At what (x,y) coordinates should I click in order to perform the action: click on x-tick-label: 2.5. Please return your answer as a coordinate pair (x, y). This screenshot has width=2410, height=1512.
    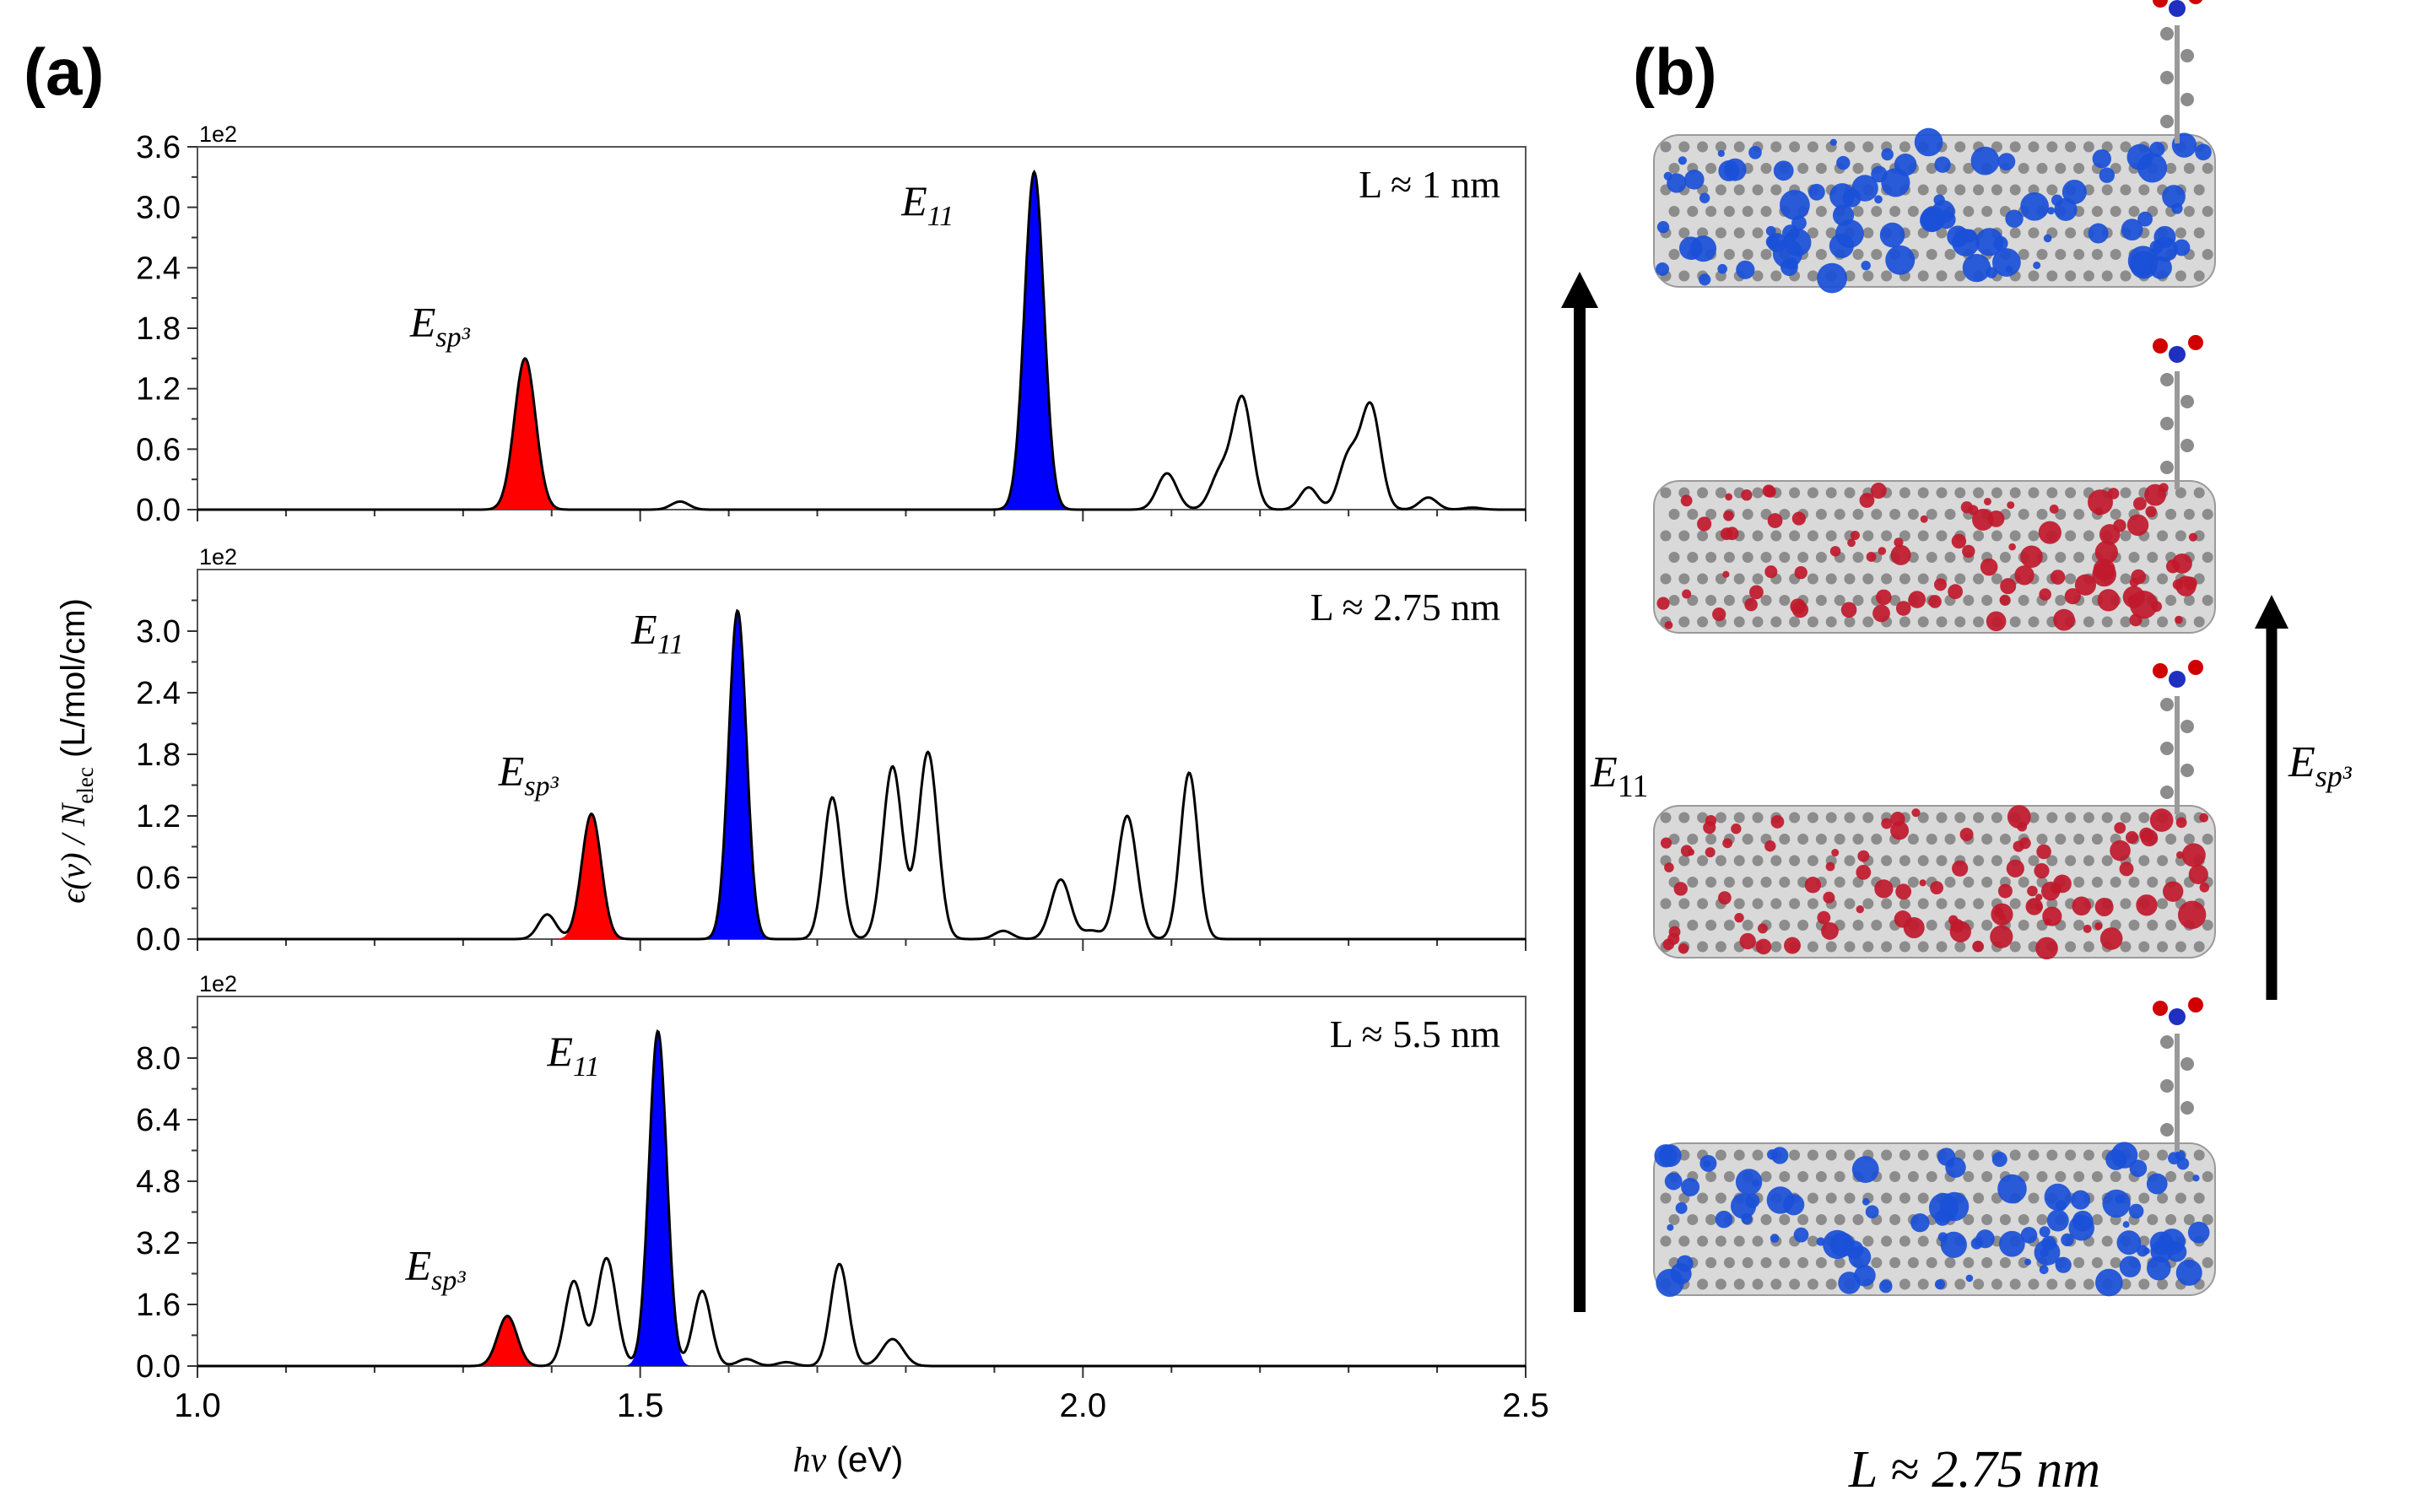
    Looking at the image, I should click on (1525, 1405).